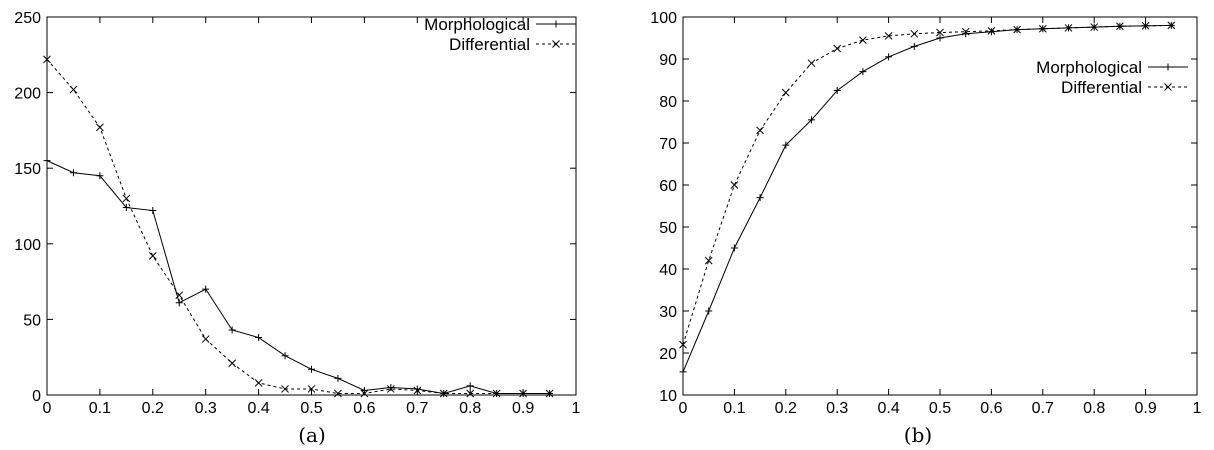  Describe the element at coordinates (991, 408) in the screenshot. I see `x-tick-label-b: 0.6` at that location.